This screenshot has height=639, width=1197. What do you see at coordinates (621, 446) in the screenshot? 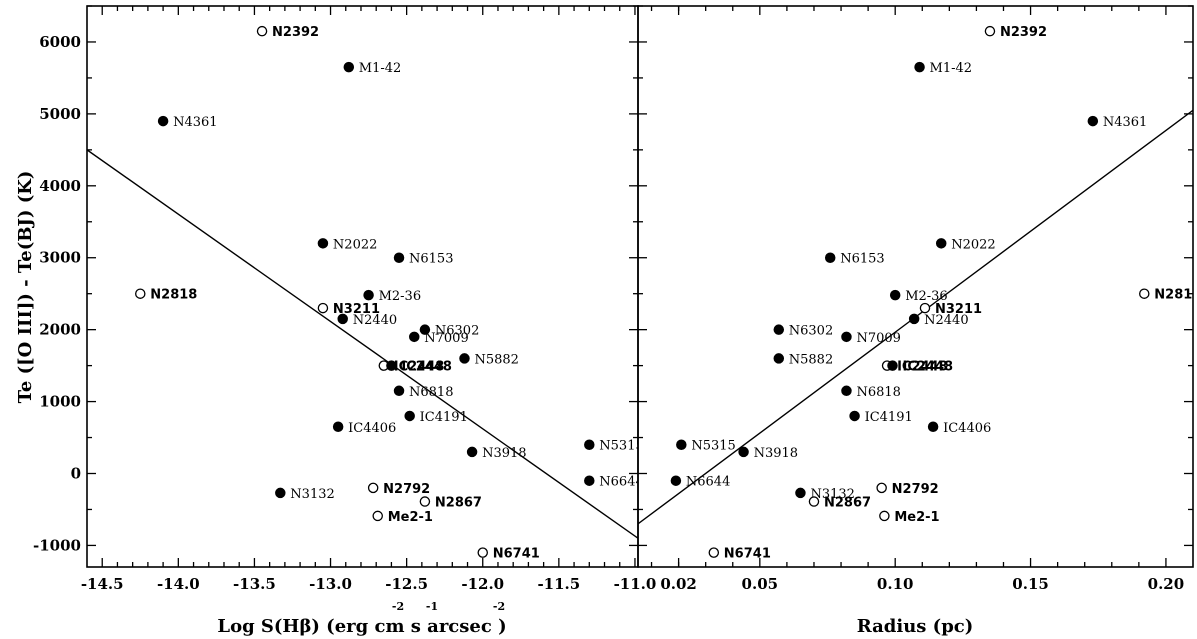
I see `point-label: N5315` at bounding box center [621, 446].